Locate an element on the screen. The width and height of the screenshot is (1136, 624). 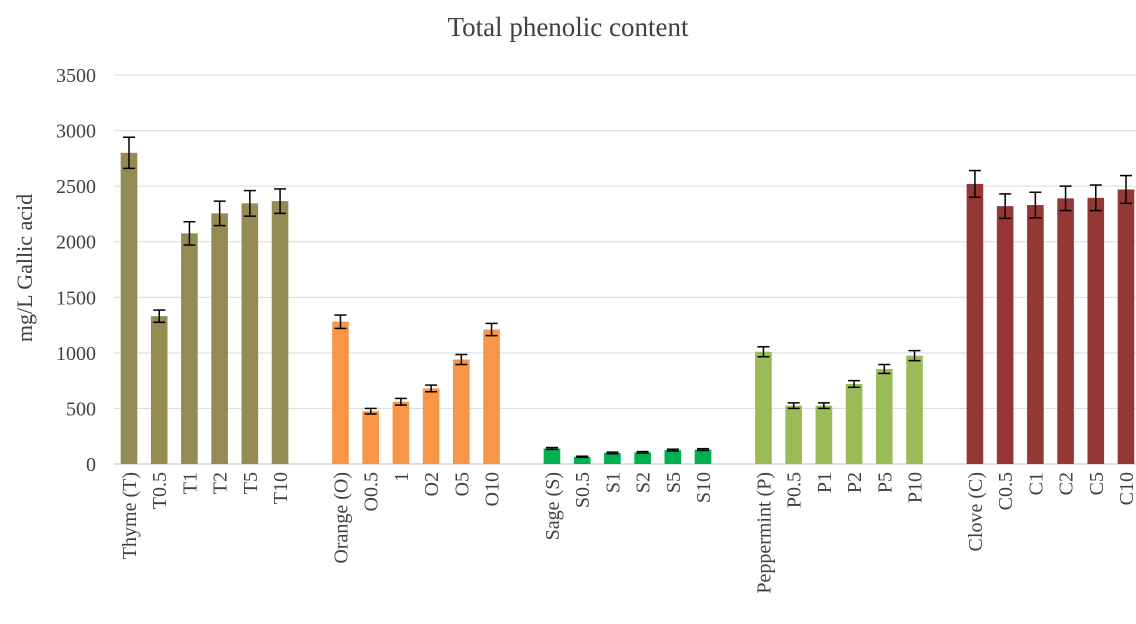
x-tick-label: S5 is located at coordinates (674, 482).